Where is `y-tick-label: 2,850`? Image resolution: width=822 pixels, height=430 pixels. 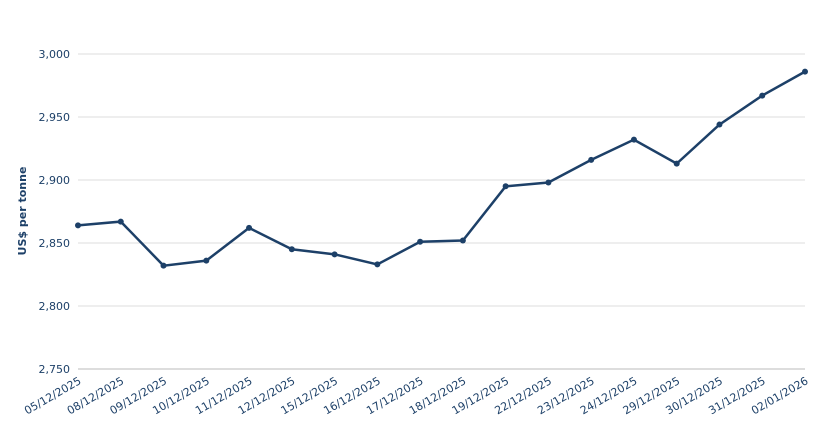 y-tick-label: 2,850 is located at coordinates (55, 243).